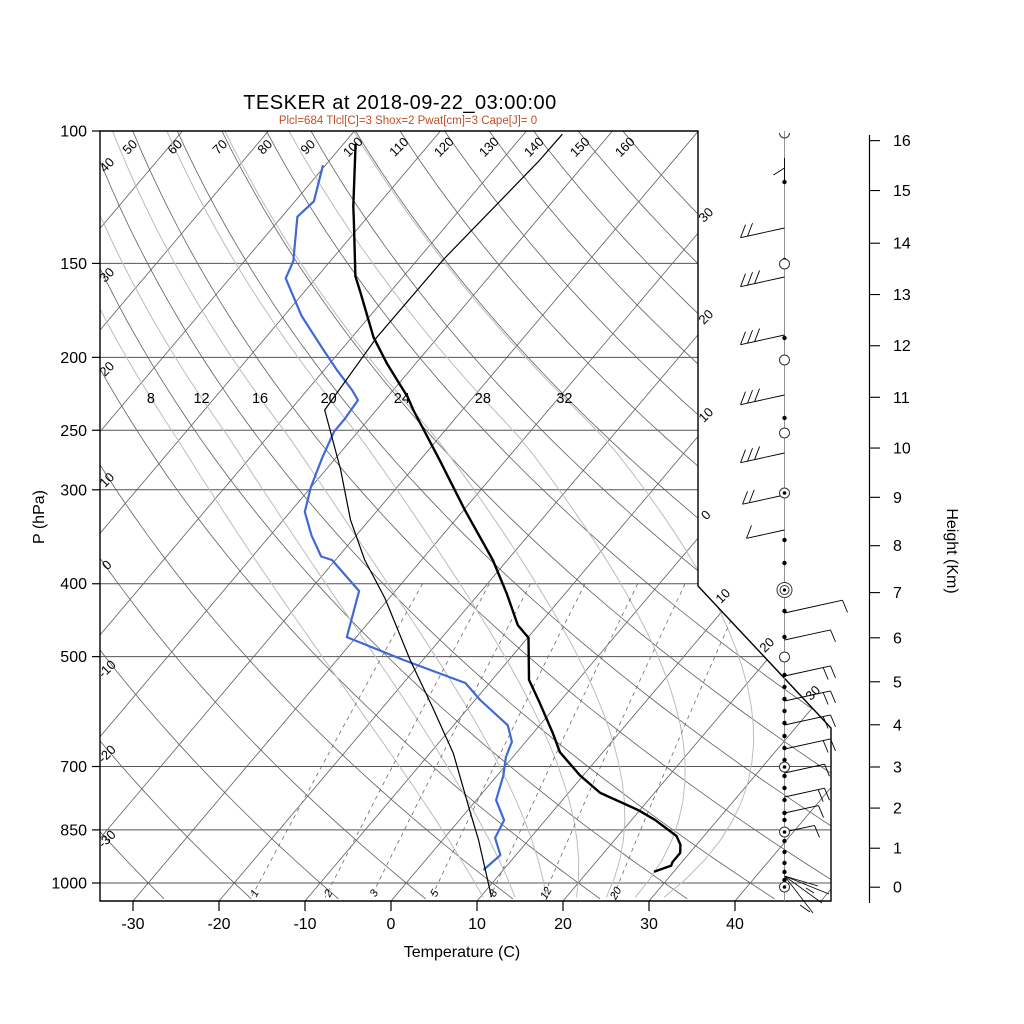  Describe the element at coordinates (132, 515) in the screenshot. I see `dry-adiabat-line` at that location.